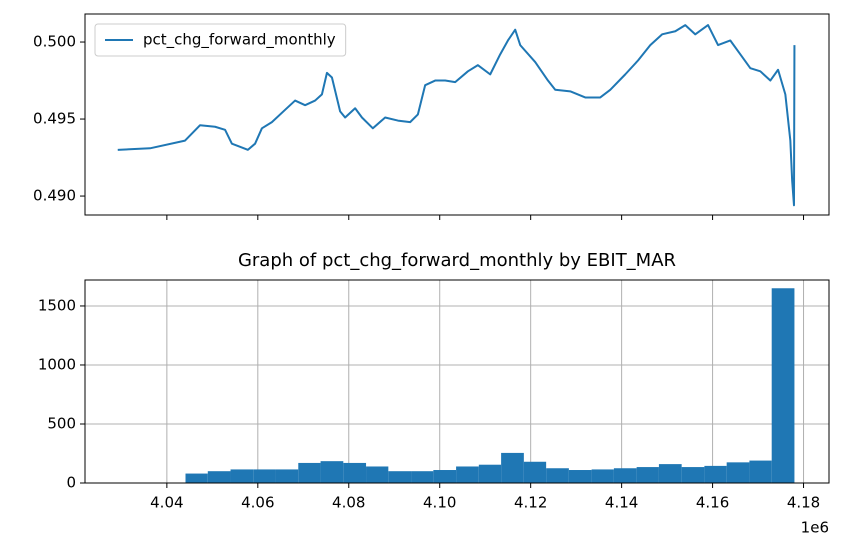 This screenshot has height=558, width=842. I want to click on y-tick-label: 1500, so click(57, 305).